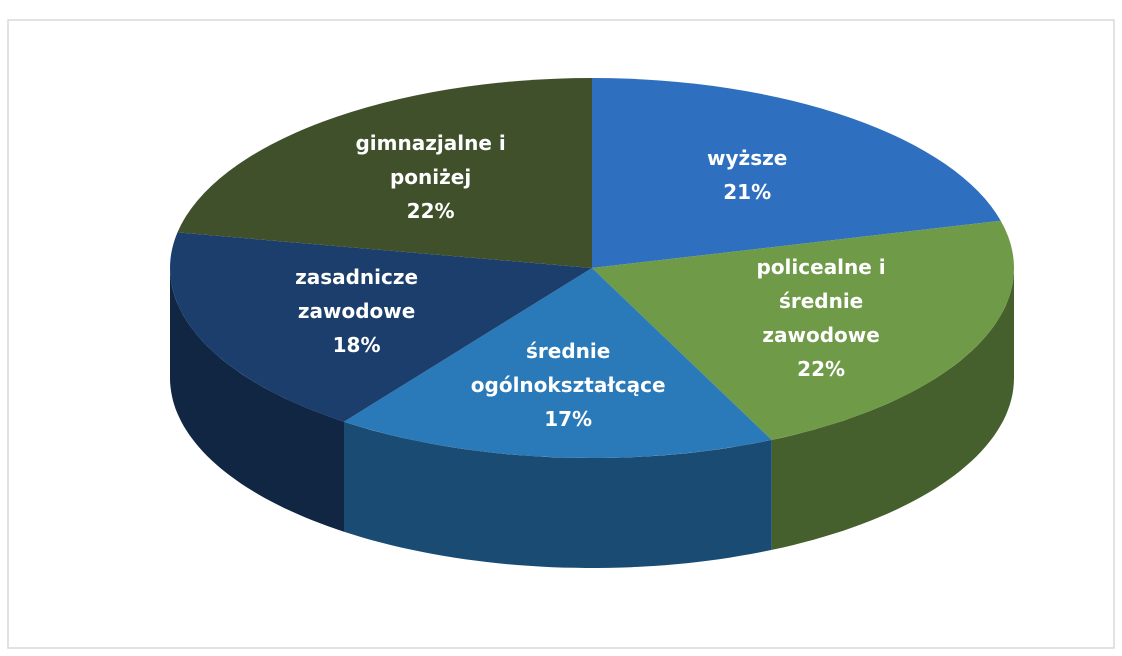  Describe the element at coordinates (356, 345) in the screenshot. I see `value-label: 18%` at that location.